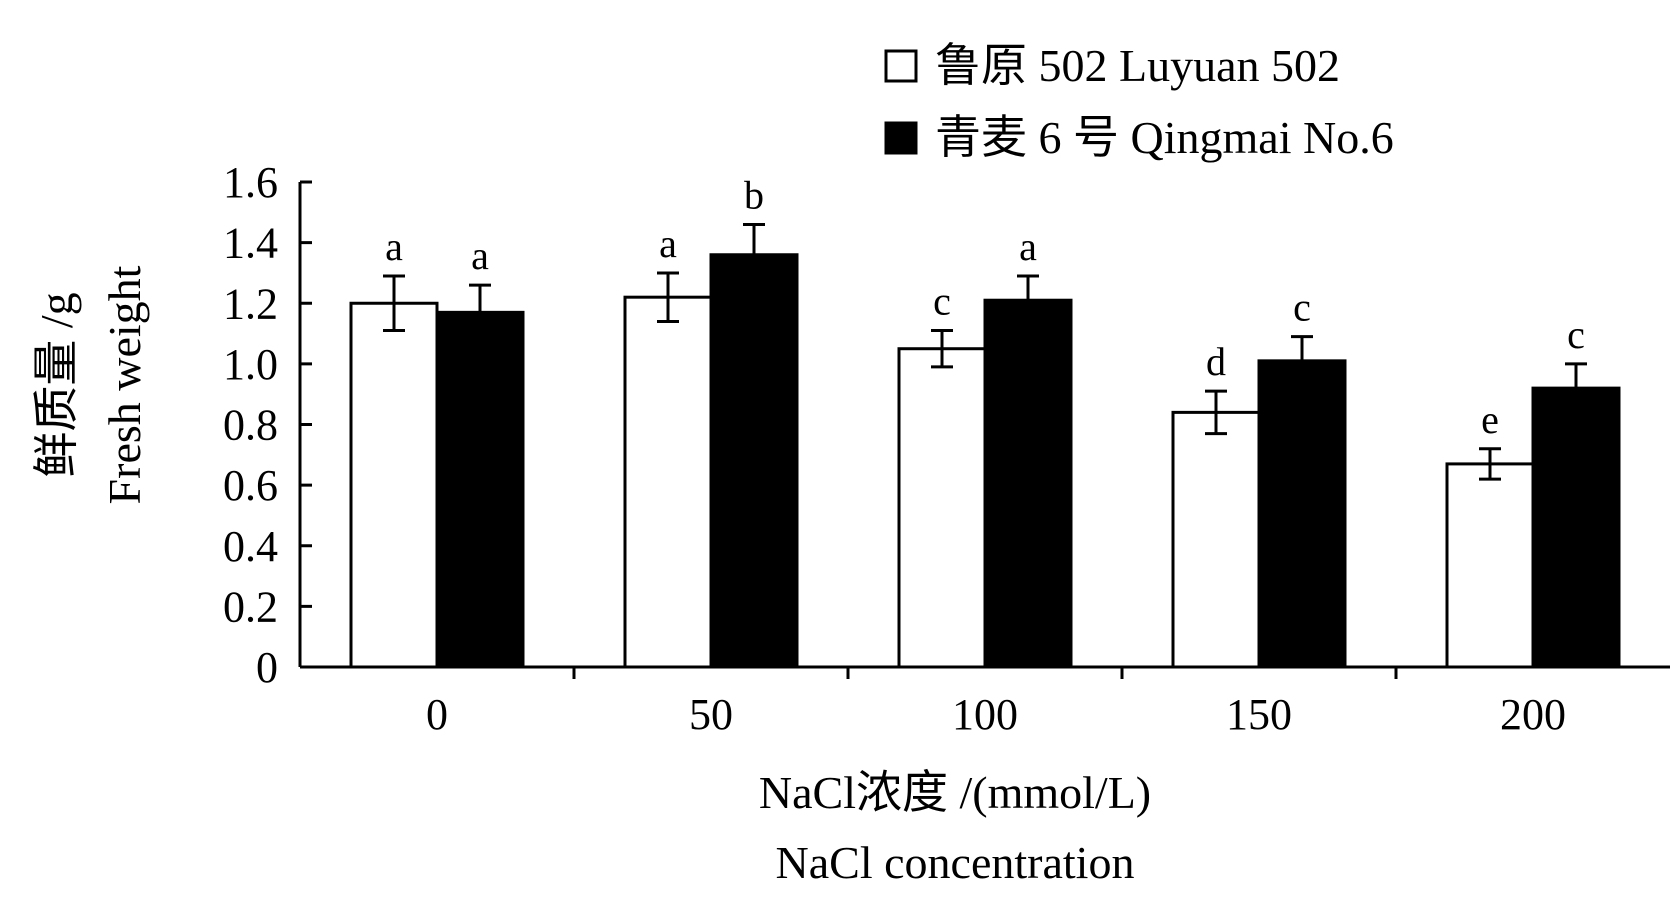  What do you see at coordinates (250, 182) in the screenshot?
I see `y-tick-label: 1.6` at bounding box center [250, 182].